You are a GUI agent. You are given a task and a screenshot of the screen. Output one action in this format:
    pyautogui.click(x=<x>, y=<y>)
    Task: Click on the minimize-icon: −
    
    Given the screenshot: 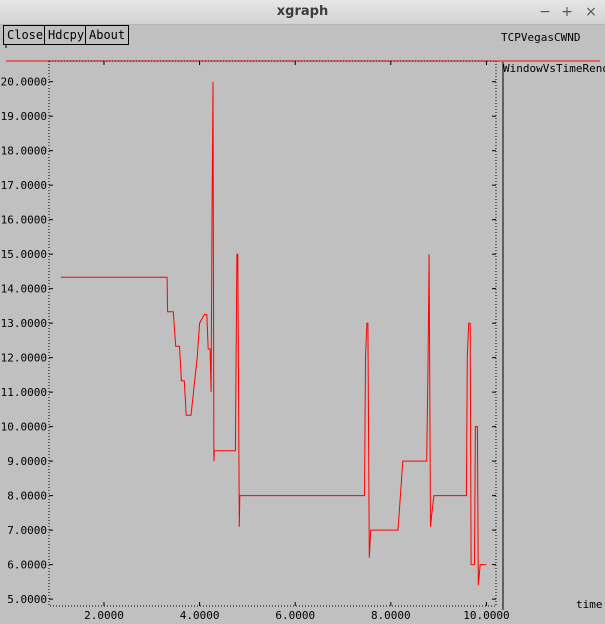 What is the action you would take?
    pyautogui.click(x=545, y=12)
    